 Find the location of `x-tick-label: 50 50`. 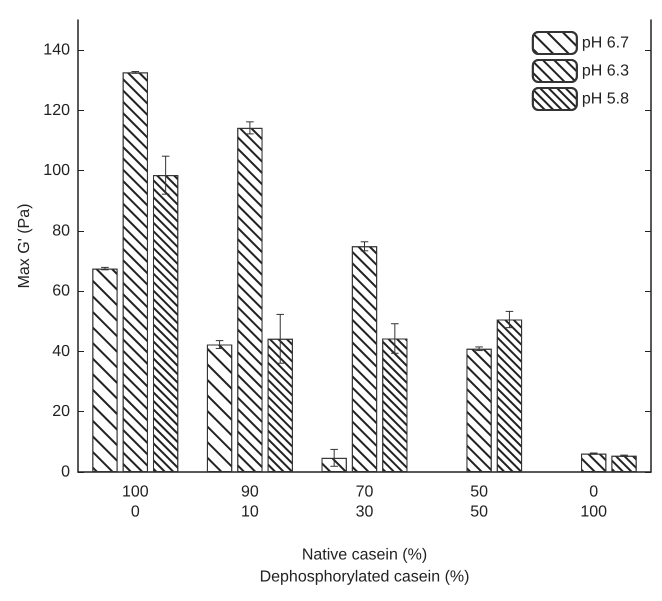

x-tick-label: 50 50 is located at coordinates (479, 502).